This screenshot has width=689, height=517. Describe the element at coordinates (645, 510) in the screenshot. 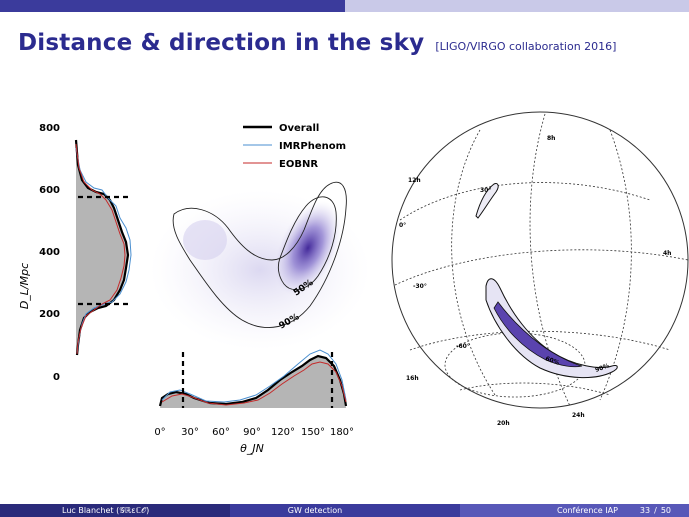

I see `page-number: 33` at that location.